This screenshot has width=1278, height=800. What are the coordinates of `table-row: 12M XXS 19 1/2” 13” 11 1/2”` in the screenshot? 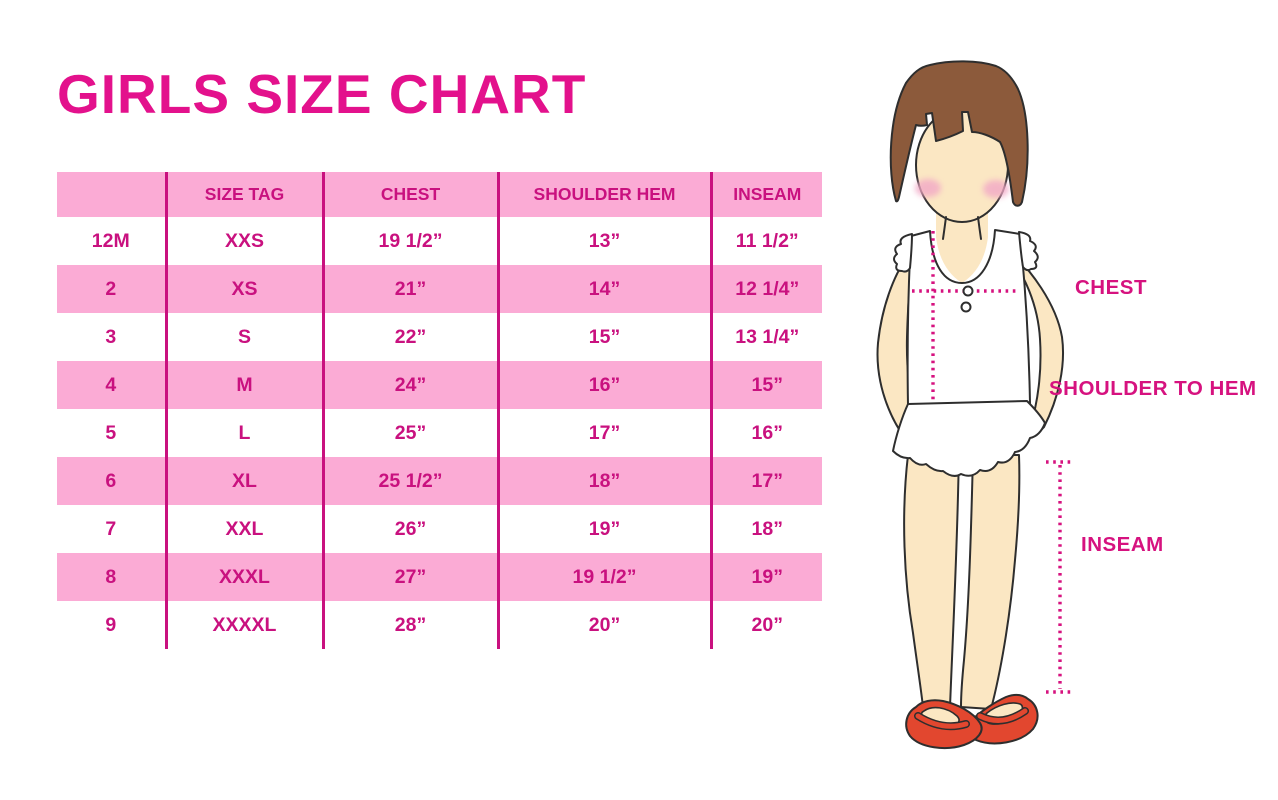 It's located at (439, 241).